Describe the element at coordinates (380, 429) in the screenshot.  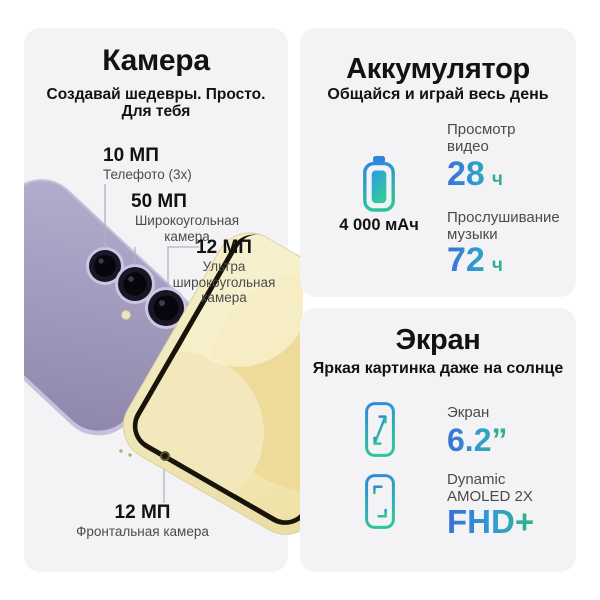
I see `screen-size-icon` at that location.